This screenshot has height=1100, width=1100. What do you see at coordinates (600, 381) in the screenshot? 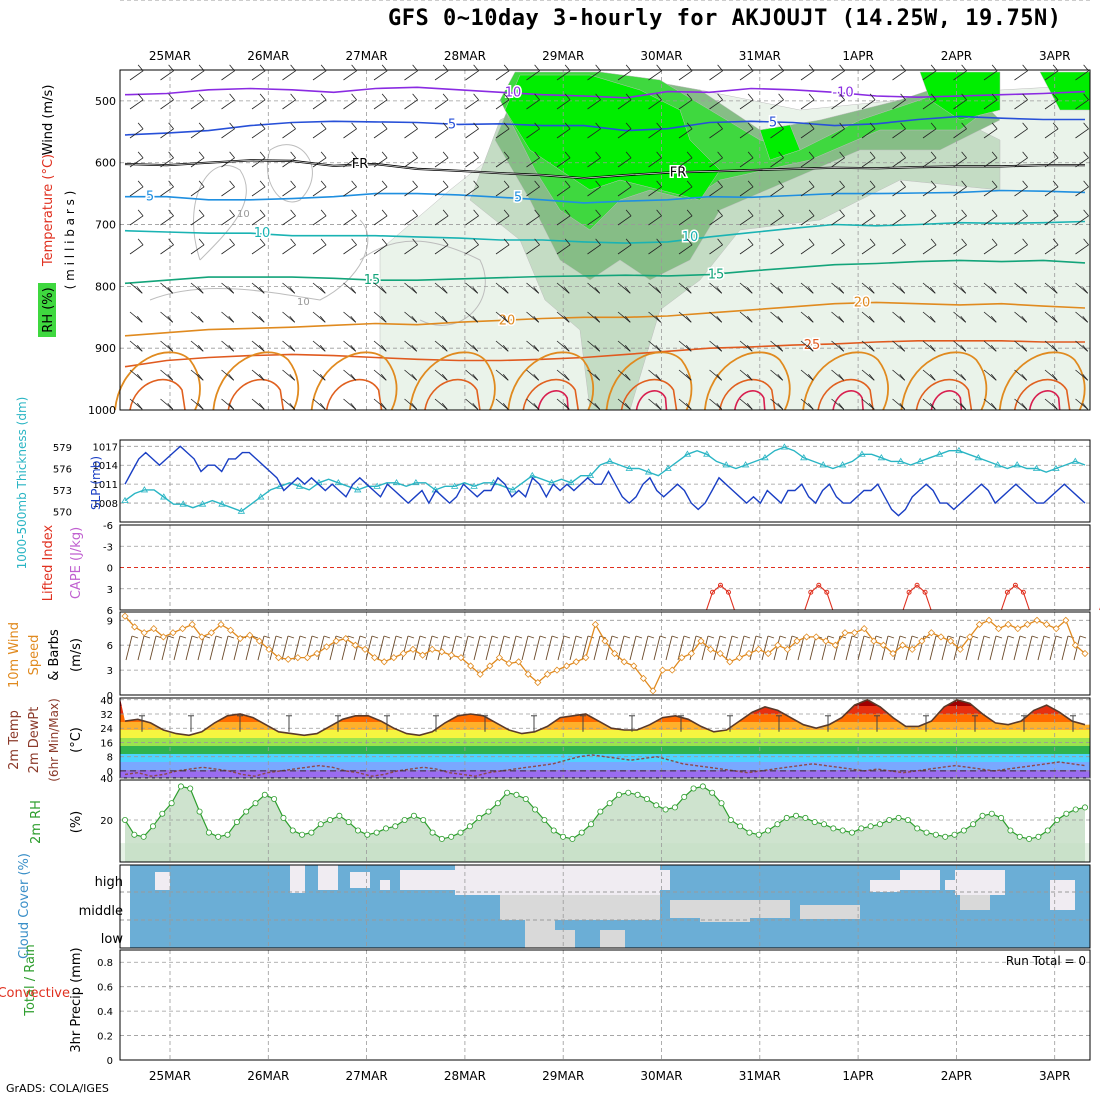
I see `boundary-layer-contours` at bounding box center [600, 381].